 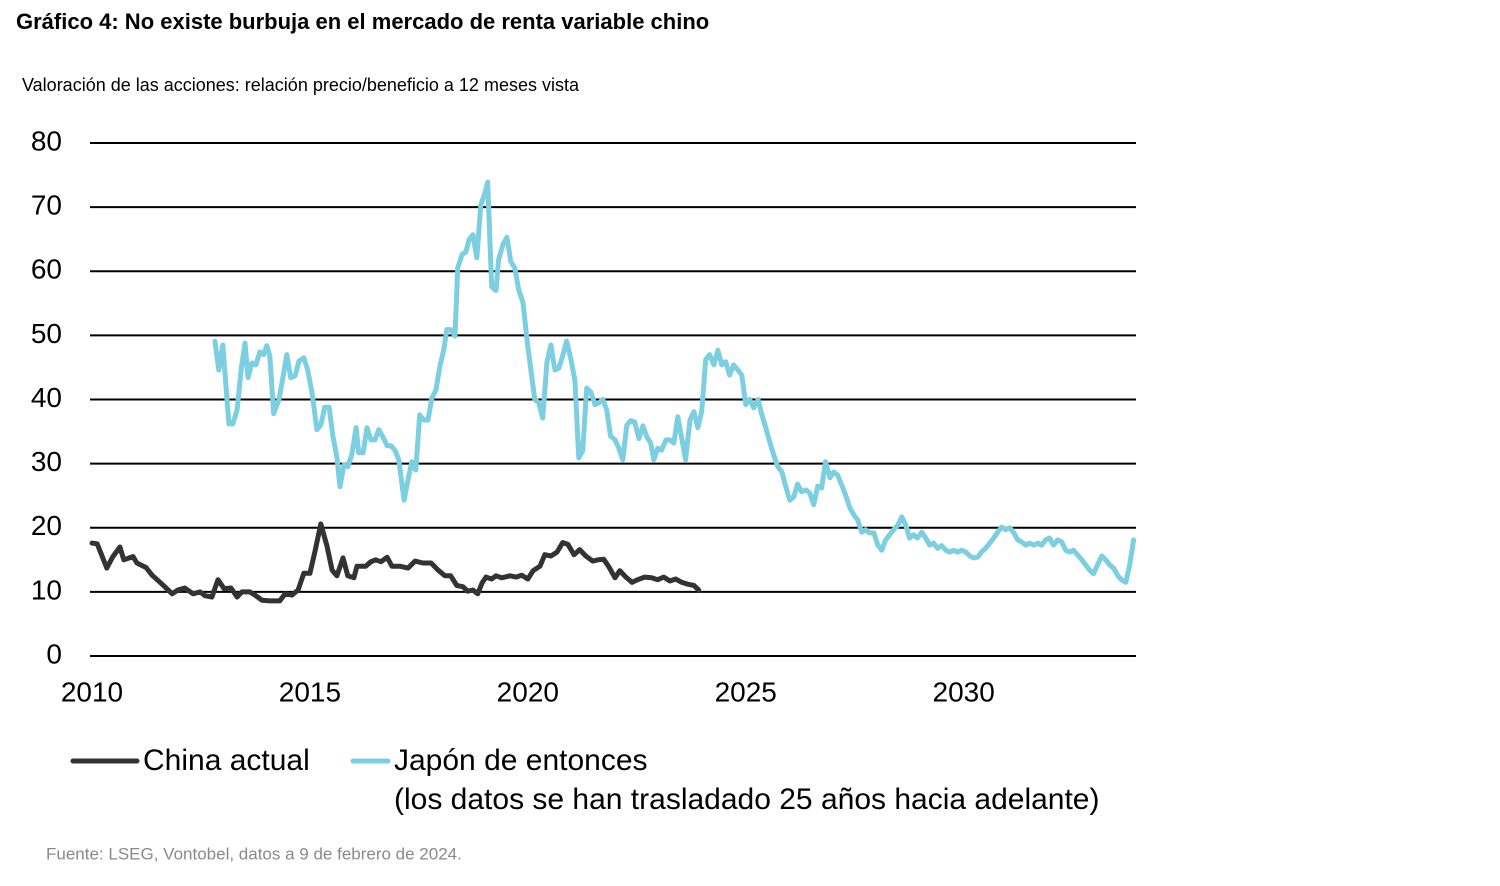 What do you see at coordinates (46, 333) in the screenshot?
I see `y-tick-label: 50` at bounding box center [46, 333].